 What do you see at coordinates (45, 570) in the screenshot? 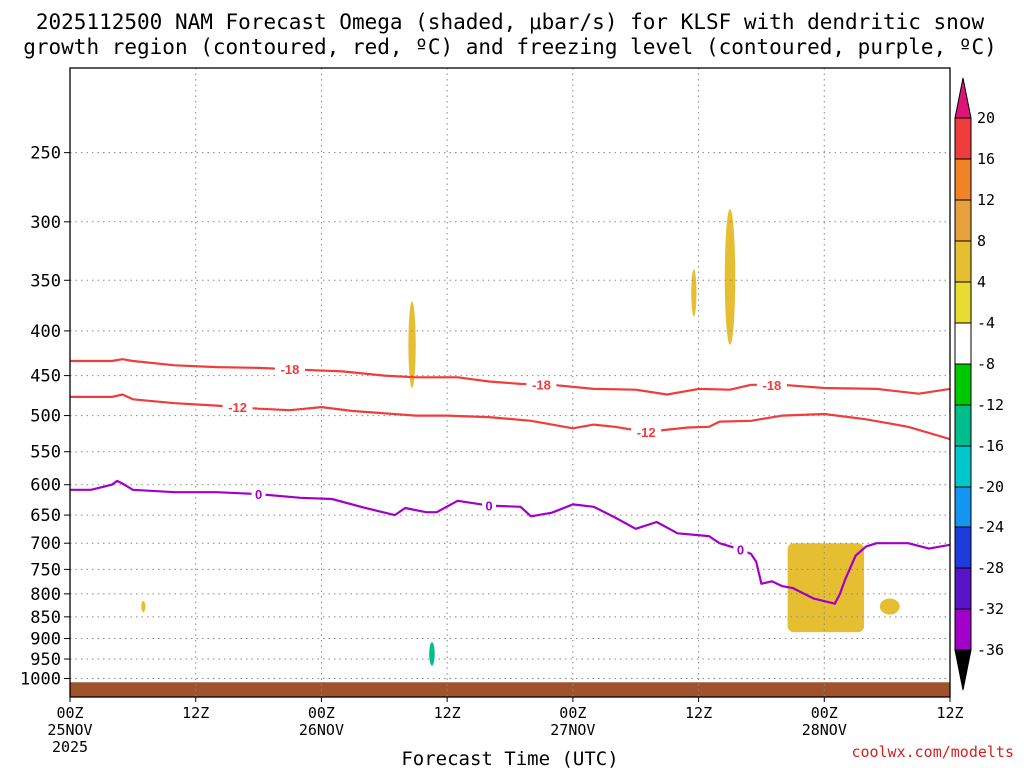
I see `y-tick-label: 750` at bounding box center [45, 570].